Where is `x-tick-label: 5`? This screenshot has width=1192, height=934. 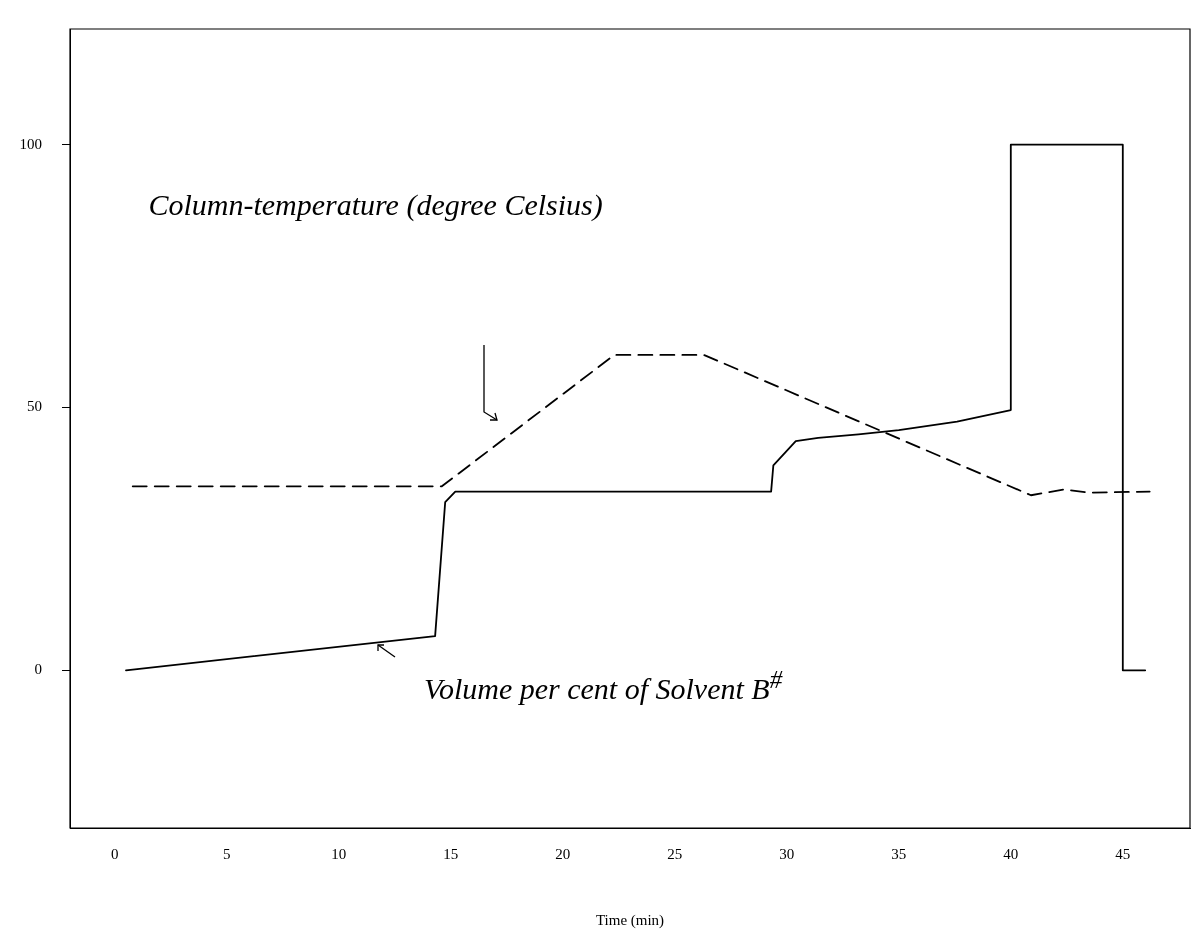 x-tick-label: 5 is located at coordinates (227, 853).